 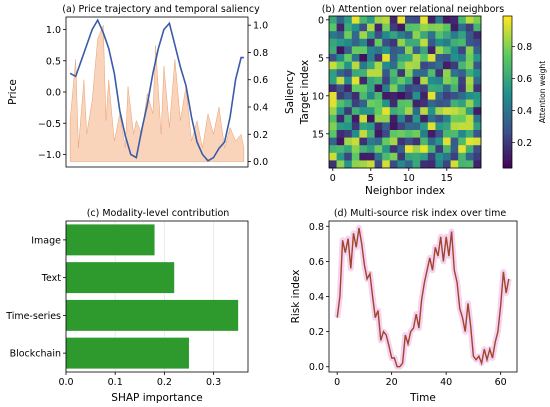 What do you see at coordinates (316, 262) in the screenshot?
I see `ytick-label: 0.6` at bounding box center [316, 262].